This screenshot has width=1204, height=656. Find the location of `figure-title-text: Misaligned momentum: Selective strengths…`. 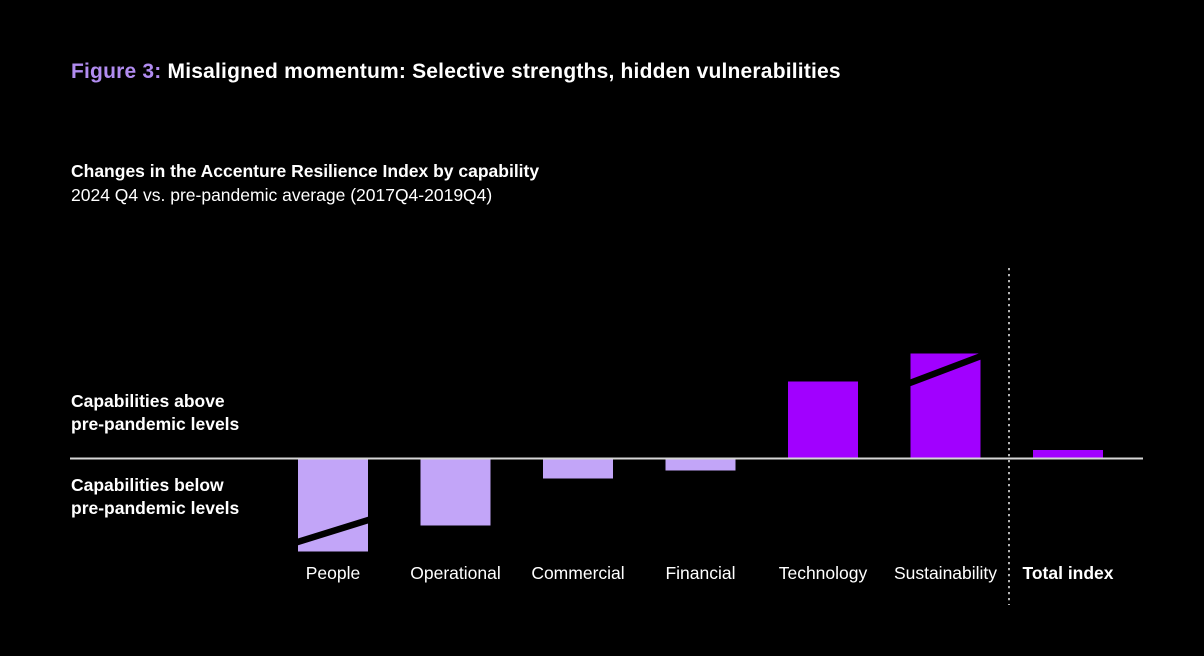

figure-title-text: Misaligned momentum: Selective strengths… is located at coordinates (504, 71).